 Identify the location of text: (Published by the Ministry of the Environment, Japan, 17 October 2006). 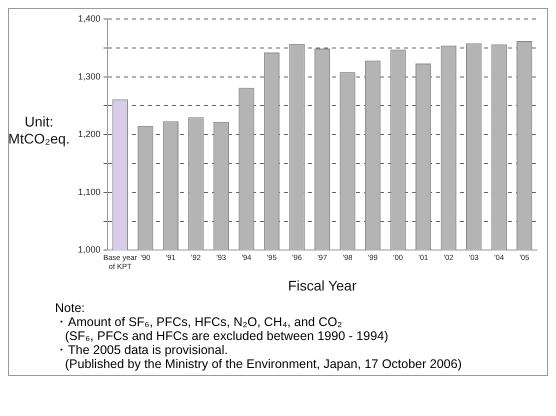
(263, 364).